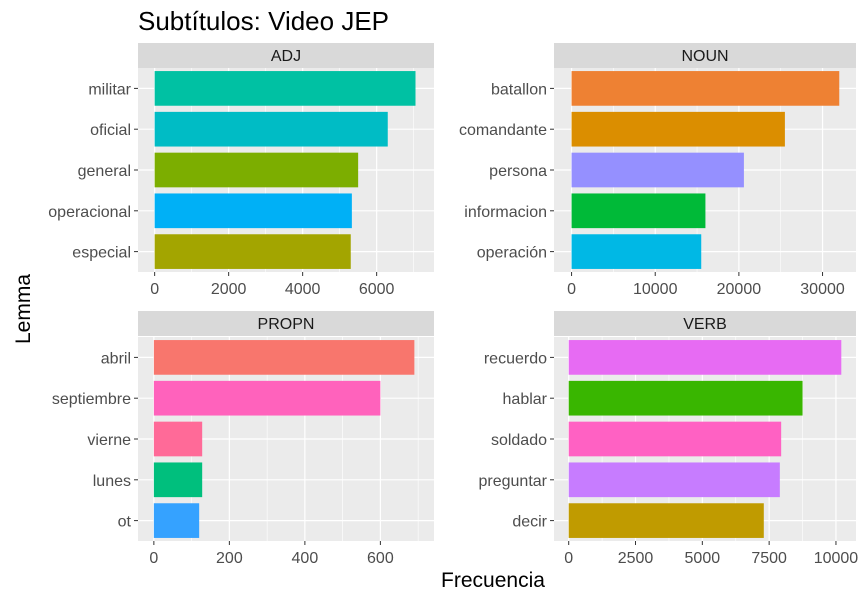 The image size is (858, 600). I want to click on y-tick-label: batallon, so click(519, 89).